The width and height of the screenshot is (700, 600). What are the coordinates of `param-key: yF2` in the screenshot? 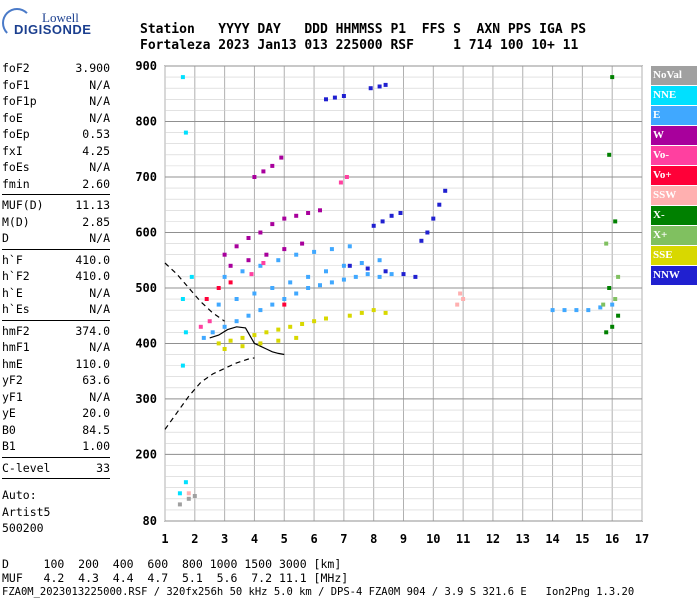 It's located at (12, 380).